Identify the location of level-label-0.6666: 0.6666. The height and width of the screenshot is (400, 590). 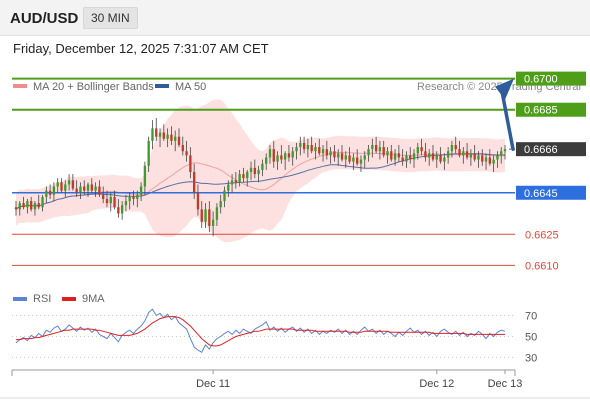
(541, 150).